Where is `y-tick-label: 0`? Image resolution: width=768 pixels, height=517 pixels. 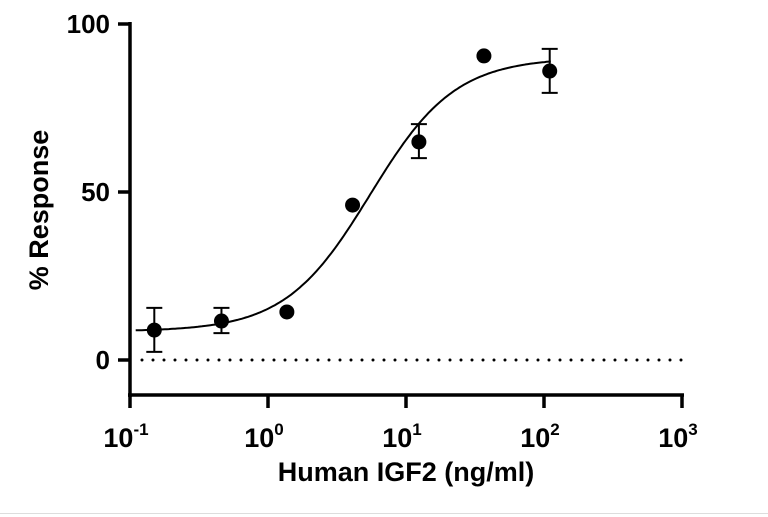
y-tick-label: 0 is located at coordinates (103, 360).